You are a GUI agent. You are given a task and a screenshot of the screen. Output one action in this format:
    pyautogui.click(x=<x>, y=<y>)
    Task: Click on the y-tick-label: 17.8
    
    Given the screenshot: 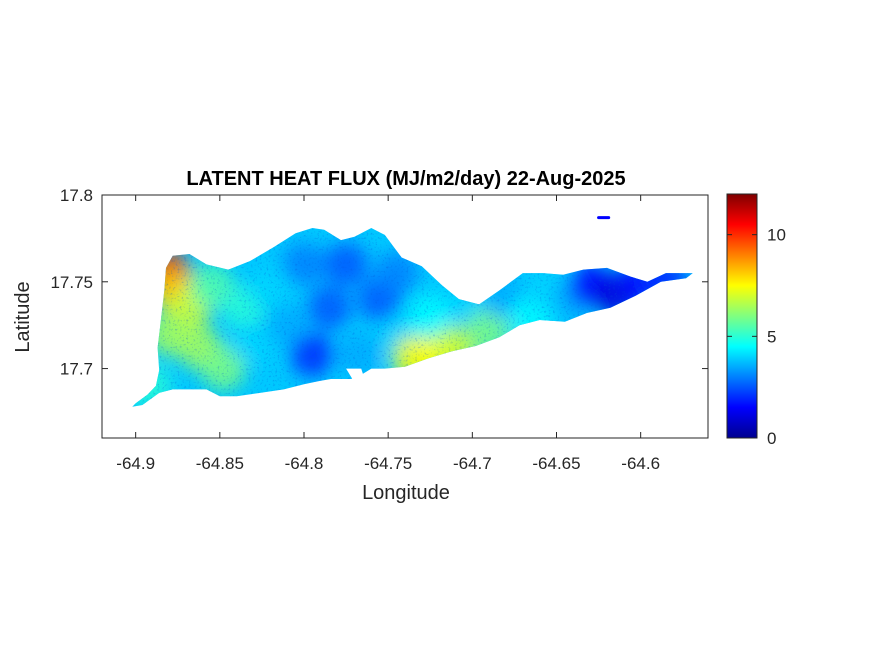 What is the action you would take?
    pyautogui.click(x=76, y=195)
    